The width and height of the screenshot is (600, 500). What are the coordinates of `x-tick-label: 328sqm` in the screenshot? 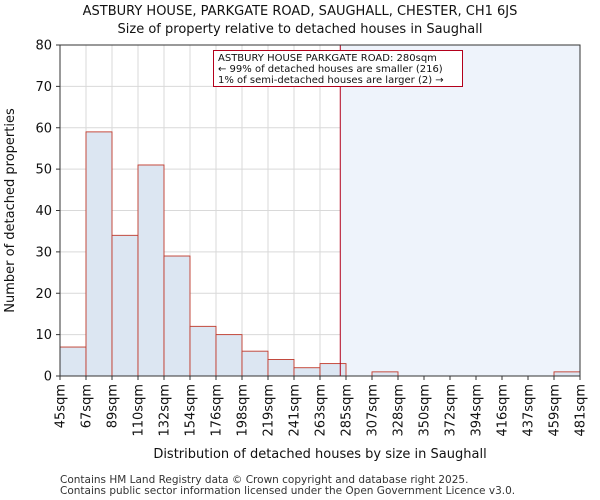 It's located at (399, 410).